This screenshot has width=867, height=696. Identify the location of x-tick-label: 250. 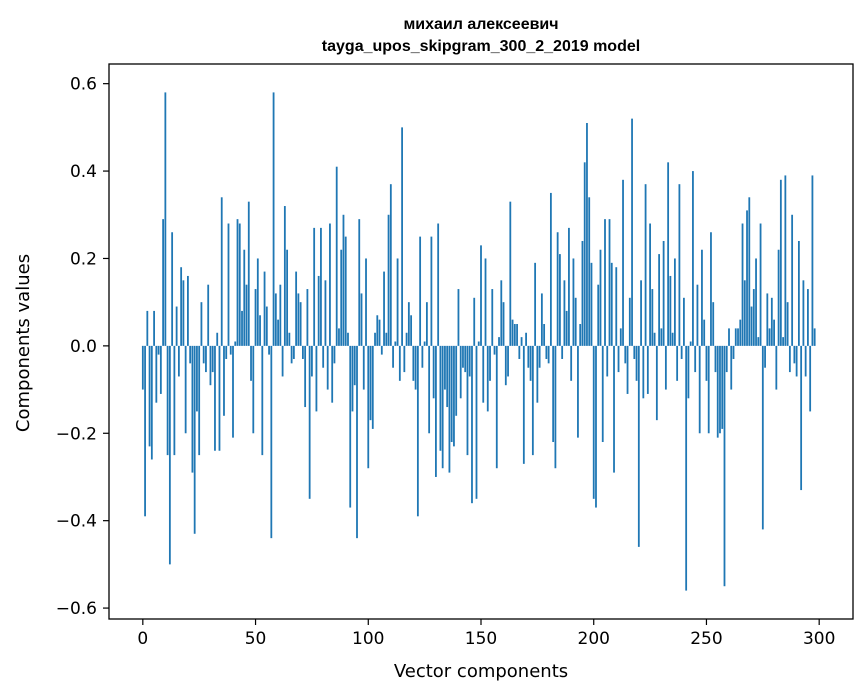
(706, 639).